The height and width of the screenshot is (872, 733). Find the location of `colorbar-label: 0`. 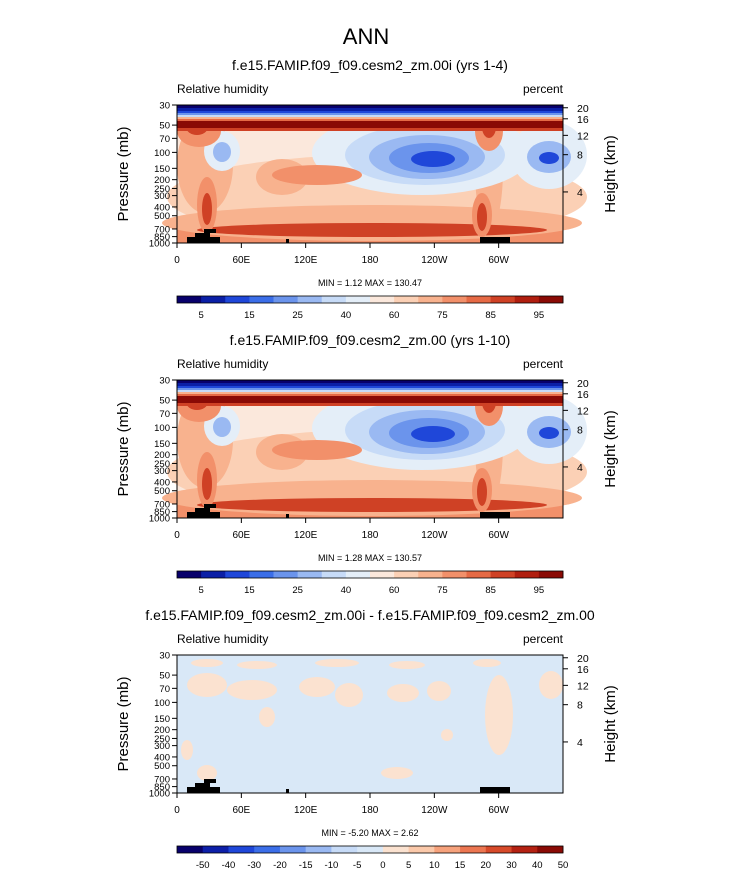

colorbar-label: 0 is located at coordinates (382, 865).